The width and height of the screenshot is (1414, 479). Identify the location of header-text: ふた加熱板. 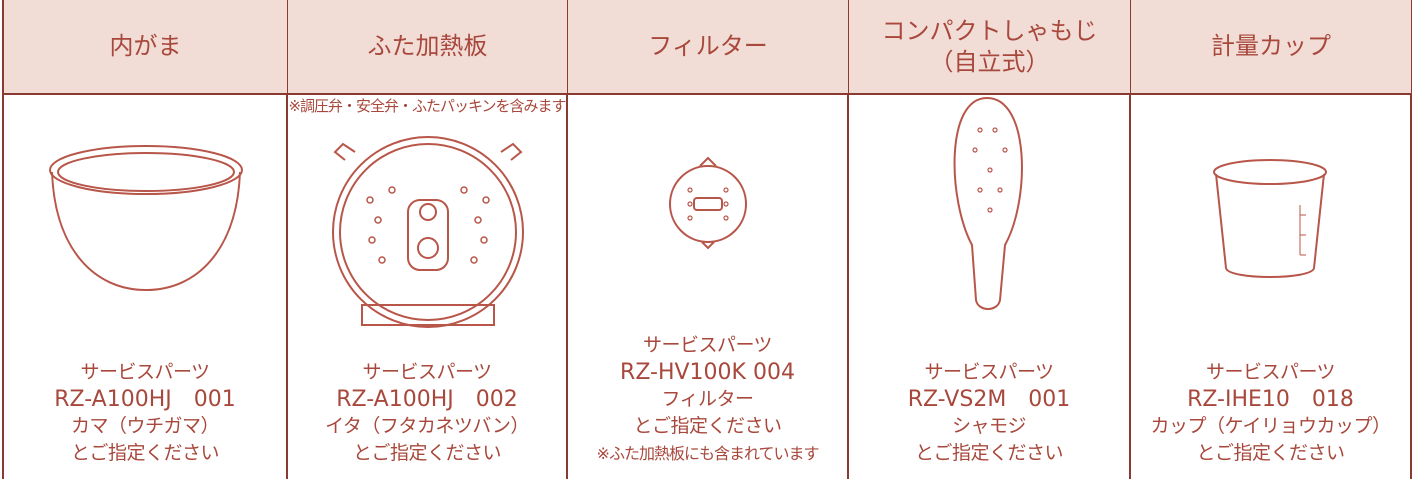
(427, 46).